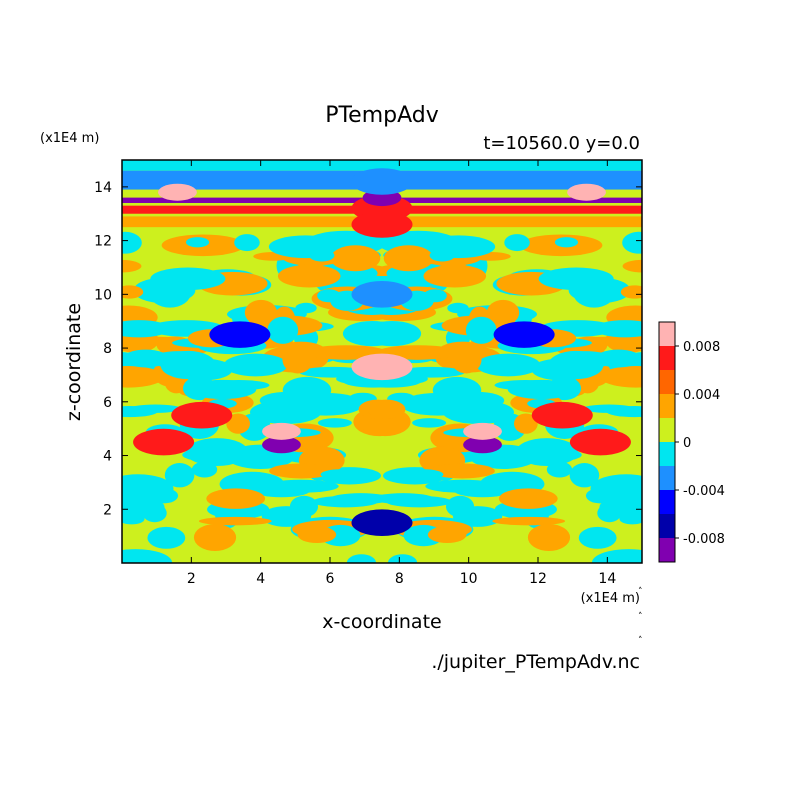 The image size is (804, 804). What do you see at coordinates (107, 457) in the screenshot?
I see `y-tick-label: 4` at bounding box center [107, 457].